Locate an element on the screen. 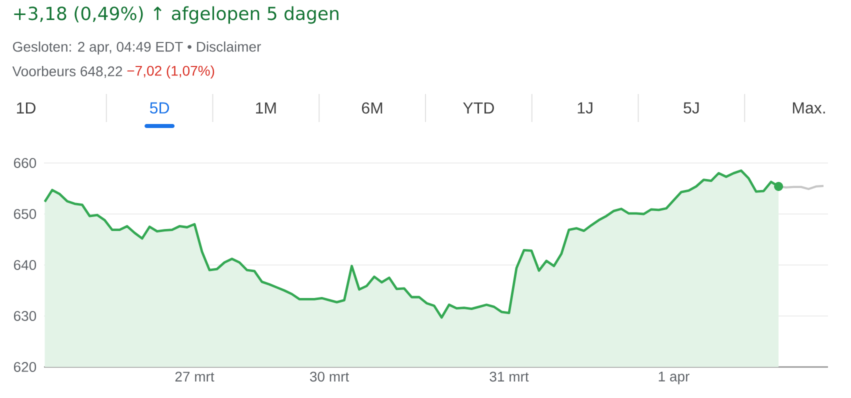  x-tick-label: 31 mrt is located at coordinates (509, 377).